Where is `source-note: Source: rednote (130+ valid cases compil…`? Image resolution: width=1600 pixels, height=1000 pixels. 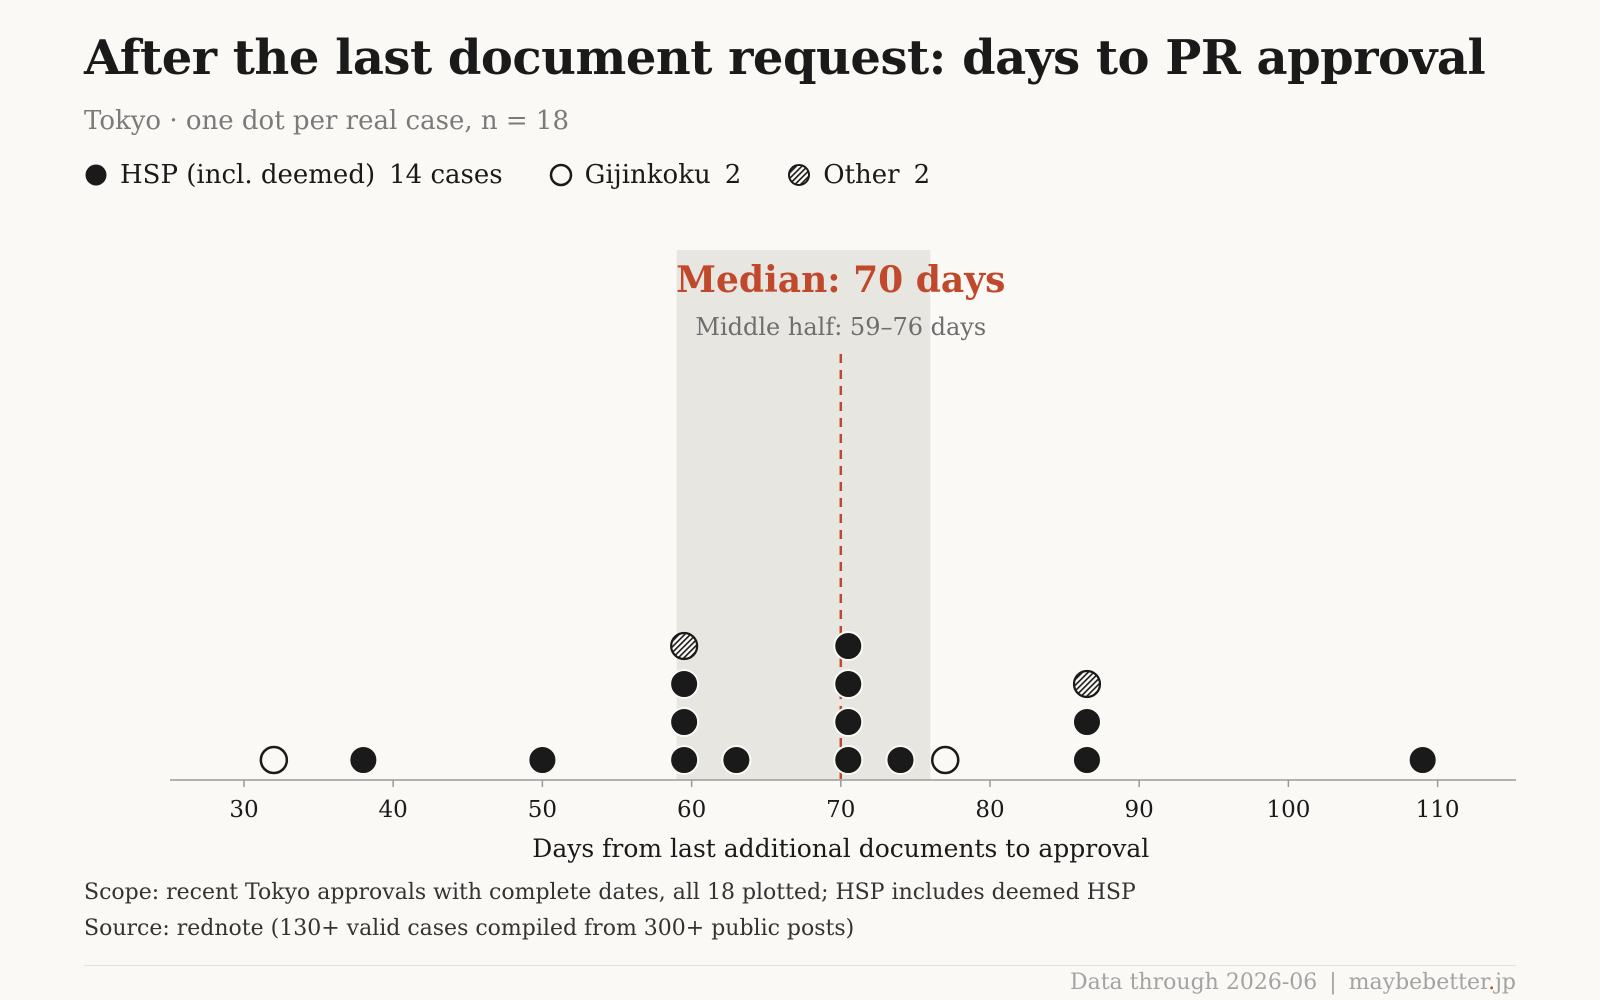
source-note: Source: rednote (130+ valid cases compil… is located at coordinates (469, 928).